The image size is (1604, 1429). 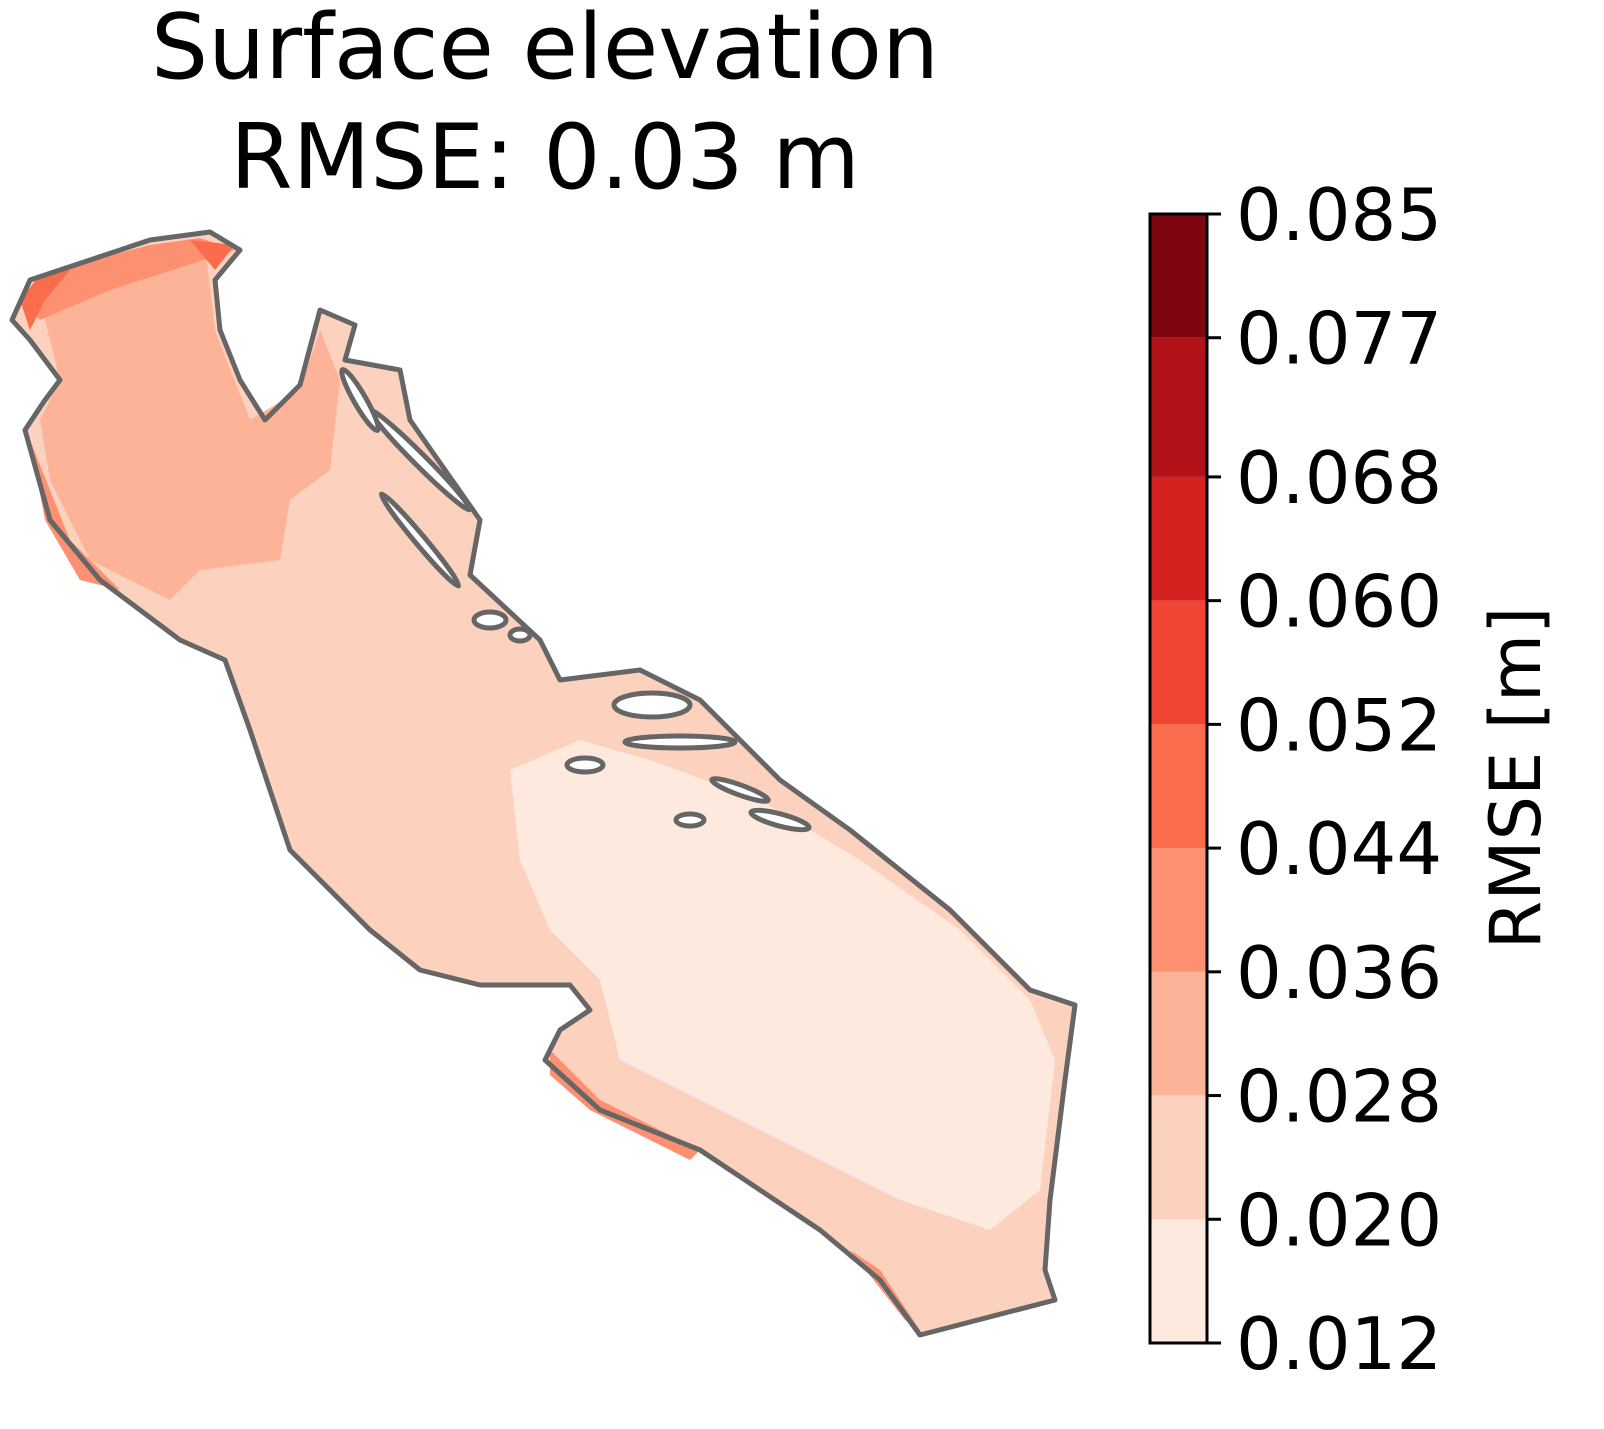 I want to click on colorbar-tick-label: 0.060, so click(x=1339, y=602).